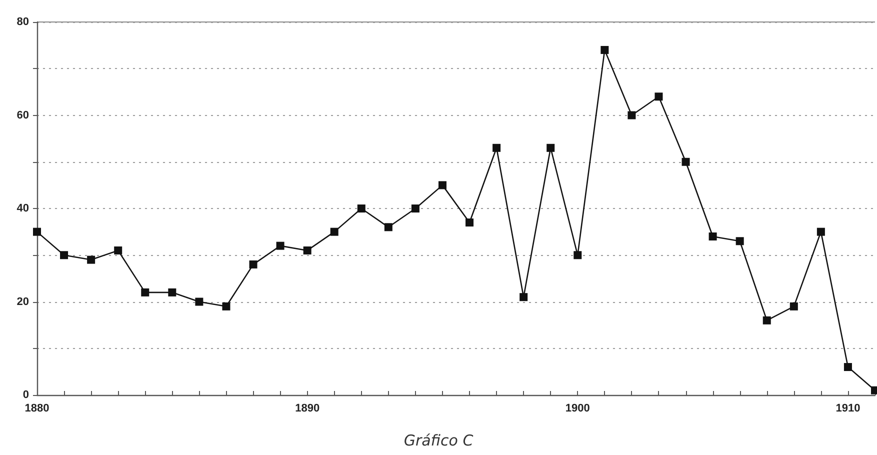 This screenshot has height=455, width=877. What do you see at coordinates (22, 115) in the screenshot?
I see `y-tick-label: 60` at bounding box center [22, 115].